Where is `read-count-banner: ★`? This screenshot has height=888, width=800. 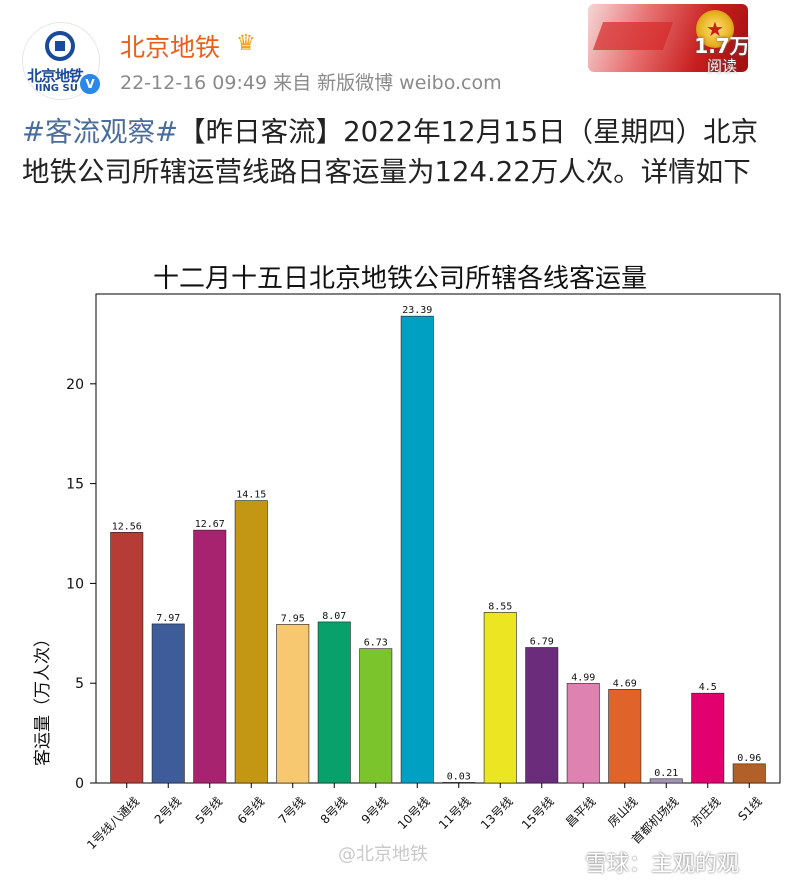
read-count-banner: ★ is located at coordinates (668, 38).